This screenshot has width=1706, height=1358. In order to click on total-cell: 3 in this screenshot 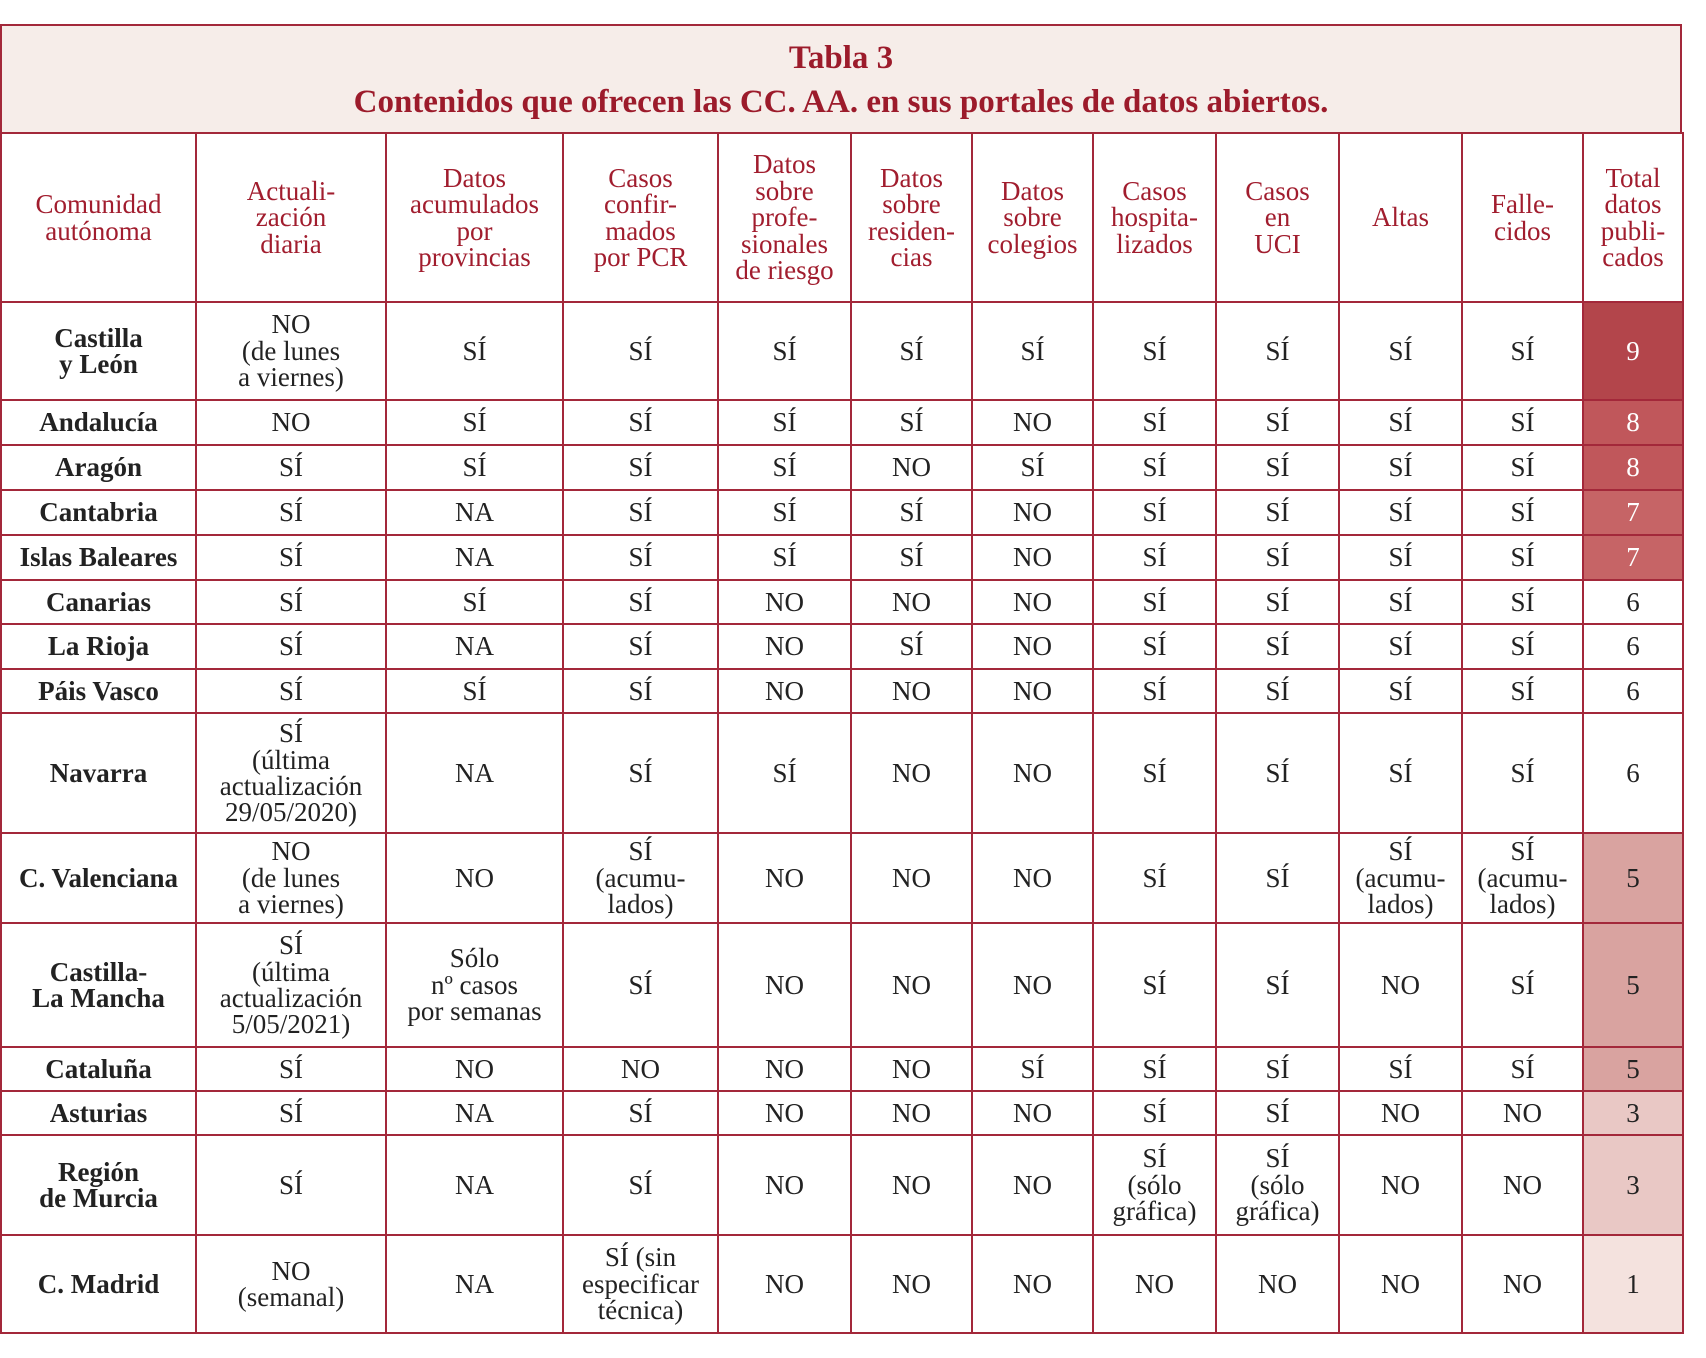, I will do `click(1633, 1113)`.